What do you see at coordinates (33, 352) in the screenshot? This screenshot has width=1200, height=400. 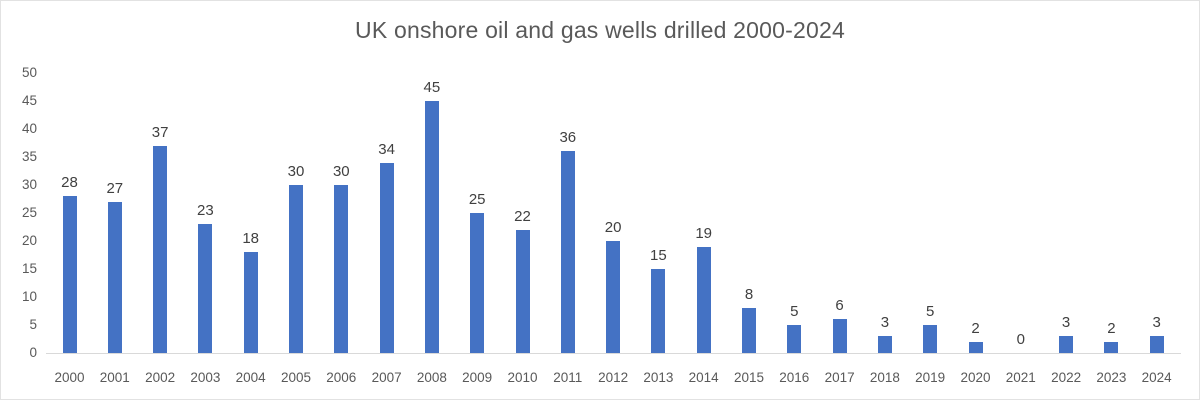 I see `y-tick-label: 0` at bounding box center [33, 352].